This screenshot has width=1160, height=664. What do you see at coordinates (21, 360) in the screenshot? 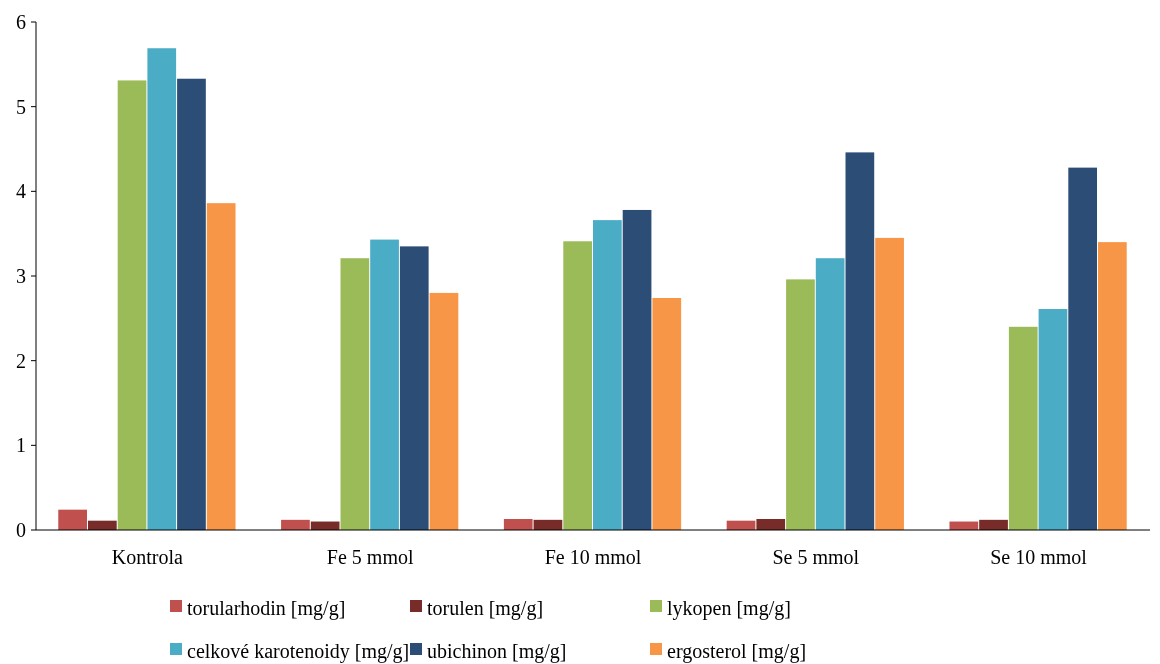
I see `y-tick-label: 2` at bounding box center [21, 360].